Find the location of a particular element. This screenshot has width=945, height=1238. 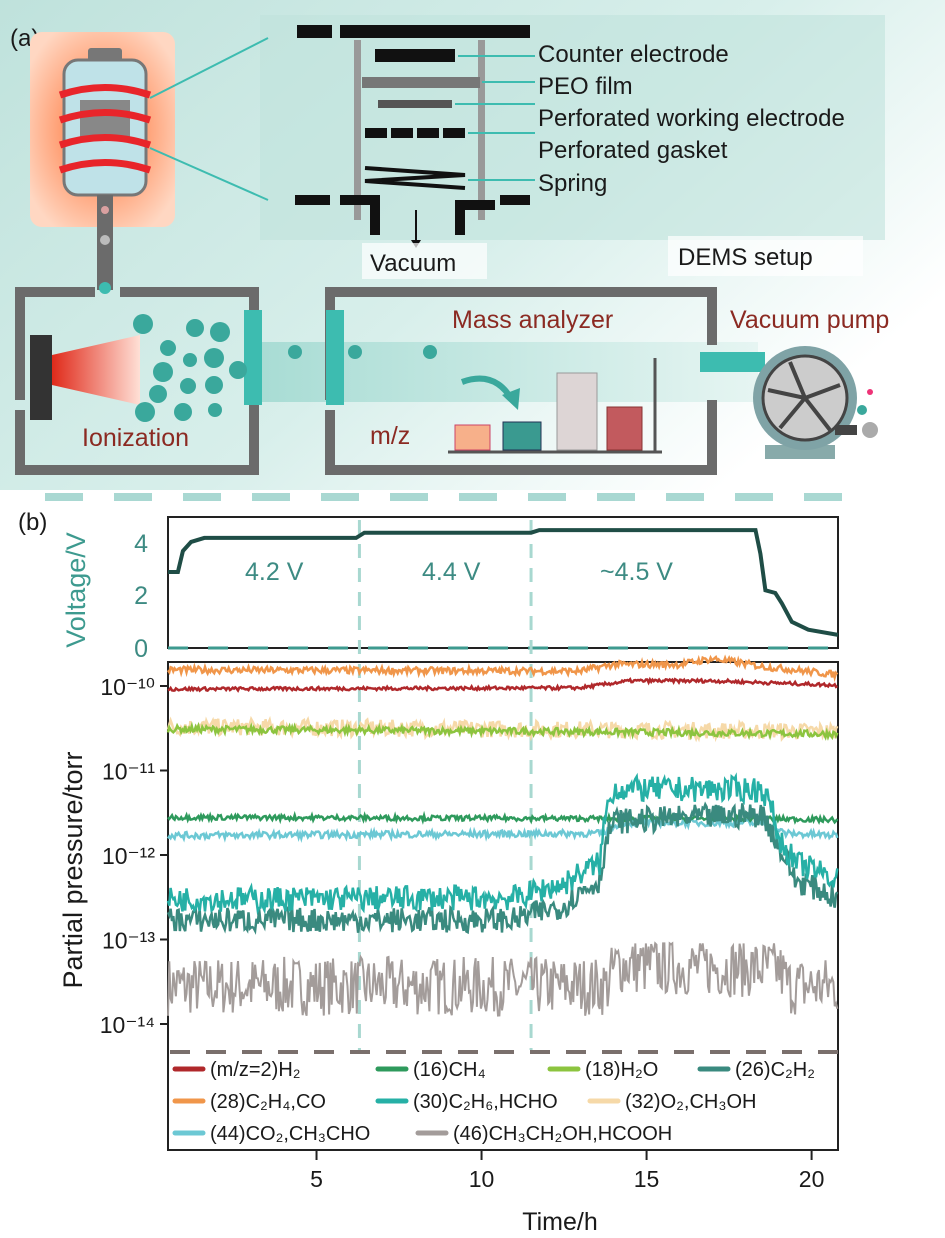

legend-label: (44)CO₂,CH₃CHO is located at coordinates (290, 1134).